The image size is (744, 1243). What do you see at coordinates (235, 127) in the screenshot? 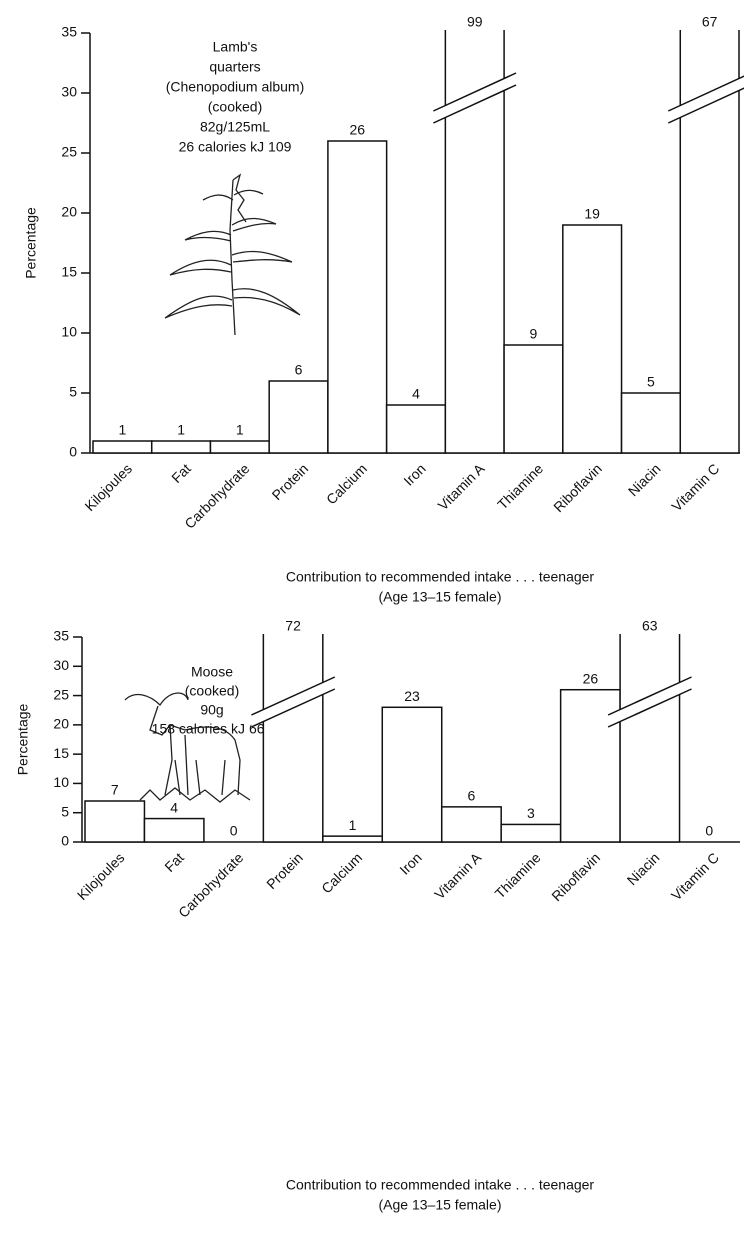
I see `annotation: 82g/125mL` at bounding box center [235, 127].